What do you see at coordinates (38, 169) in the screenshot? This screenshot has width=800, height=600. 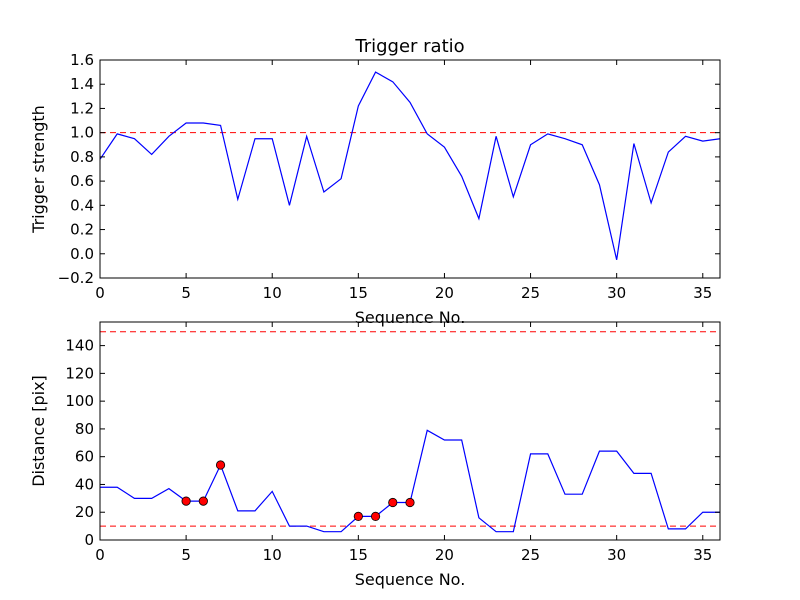 I see `y-axis-label: Trigger strength` at bounding box center [38, 169].